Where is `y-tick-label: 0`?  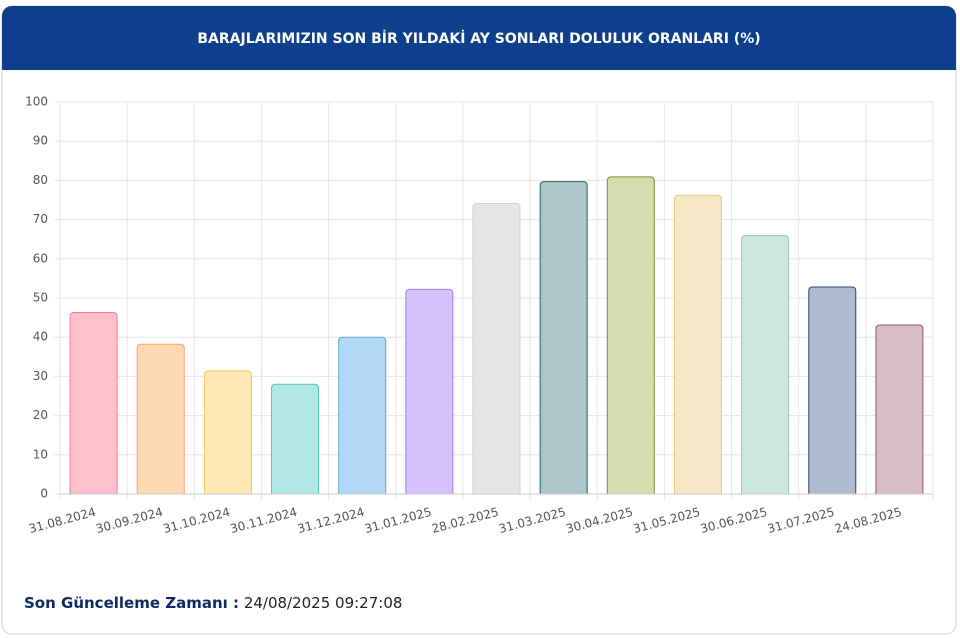 y-tick-label: 0 is located at coordinates (44, 494).